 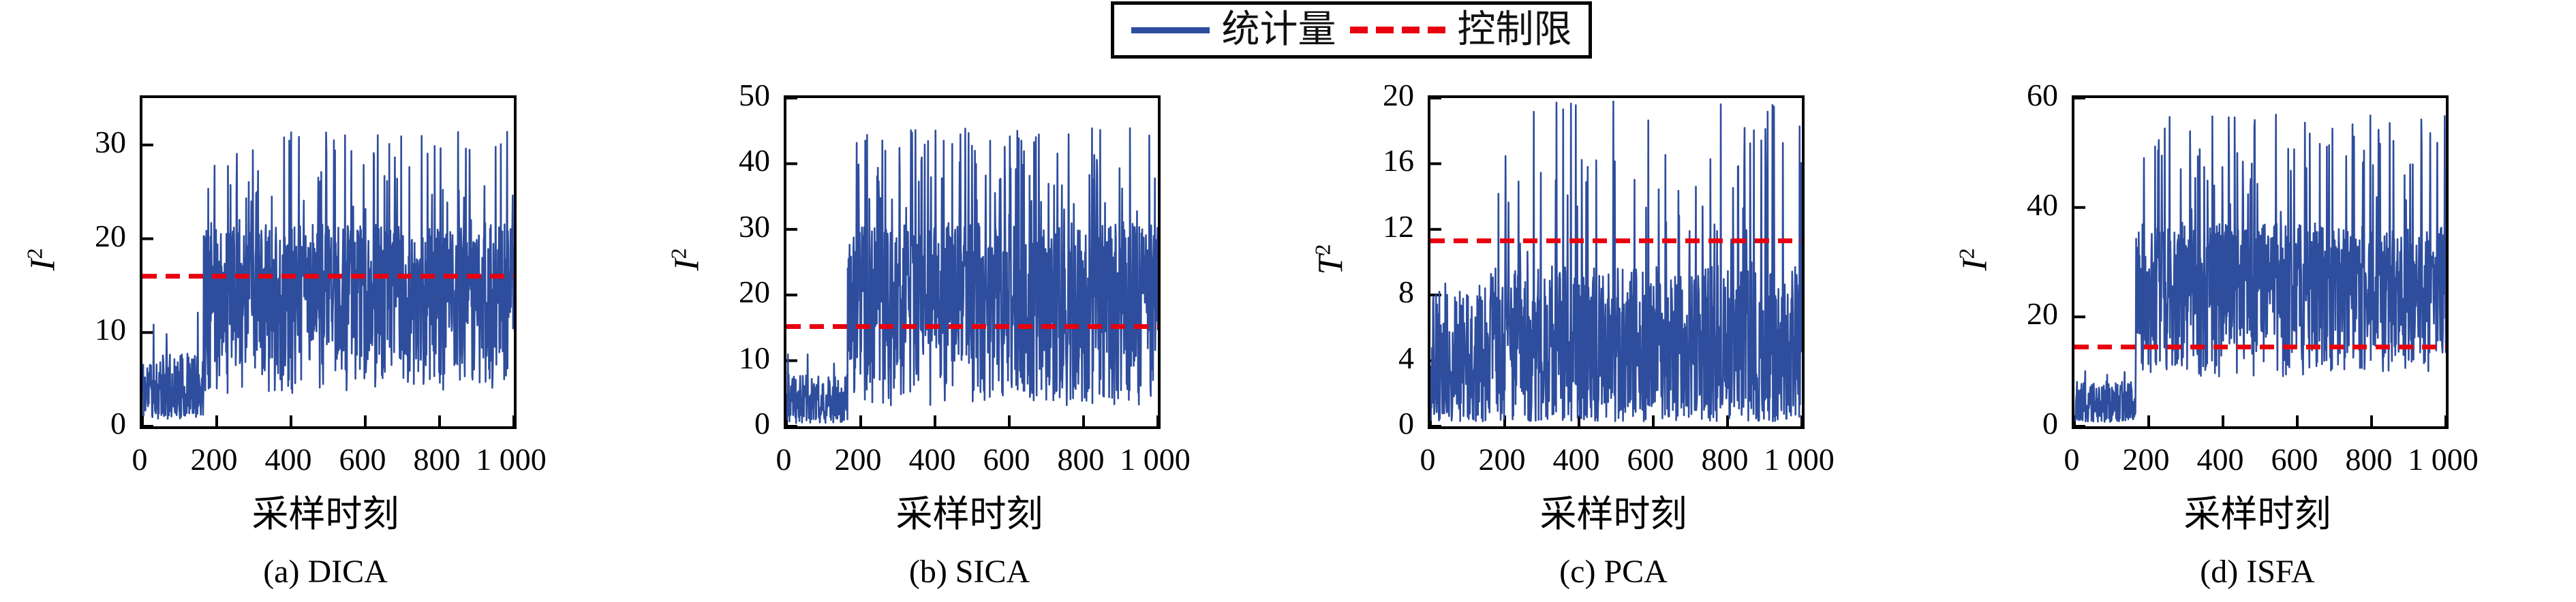 What do you see at coordinates (2257, 572) in the screenshot?
I see `subplot-caption: (d) ISFA` at bounding box center [2257, 572].